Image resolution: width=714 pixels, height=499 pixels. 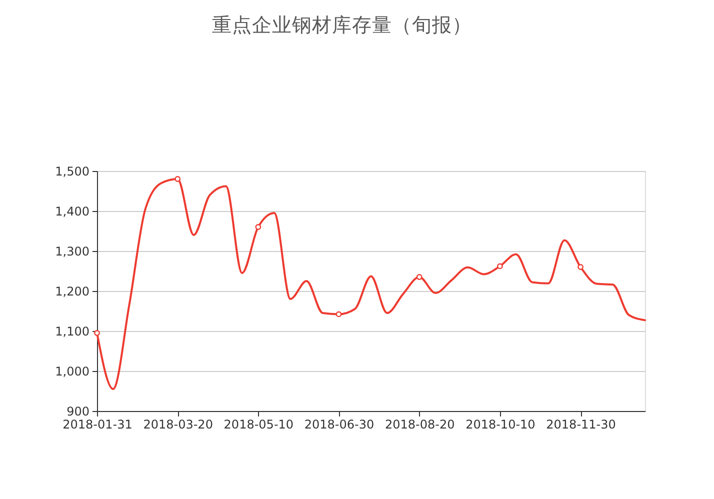 I want to click on y-tick-label: 1,100, so click(x=72, y=331).